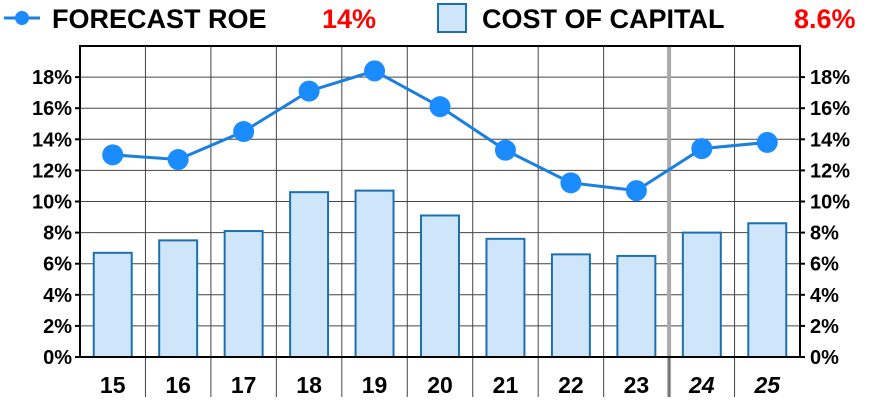 The width and height of the screenshot is (872, 408). I want to click on legend-coc-value: 8.6%, so click(825, 19).